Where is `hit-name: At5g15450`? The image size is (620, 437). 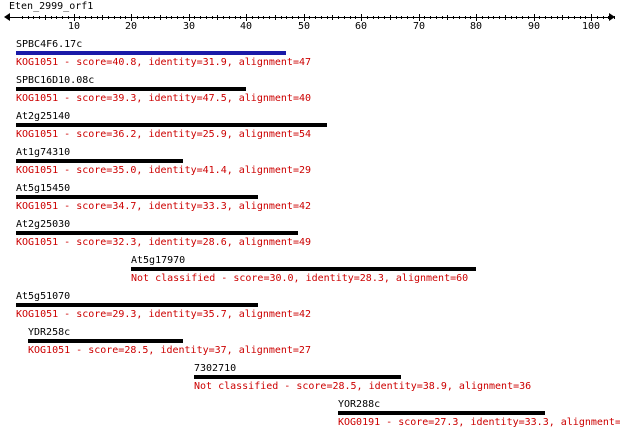 hit-name: At5g15450 is located at coordinates (43, 188).